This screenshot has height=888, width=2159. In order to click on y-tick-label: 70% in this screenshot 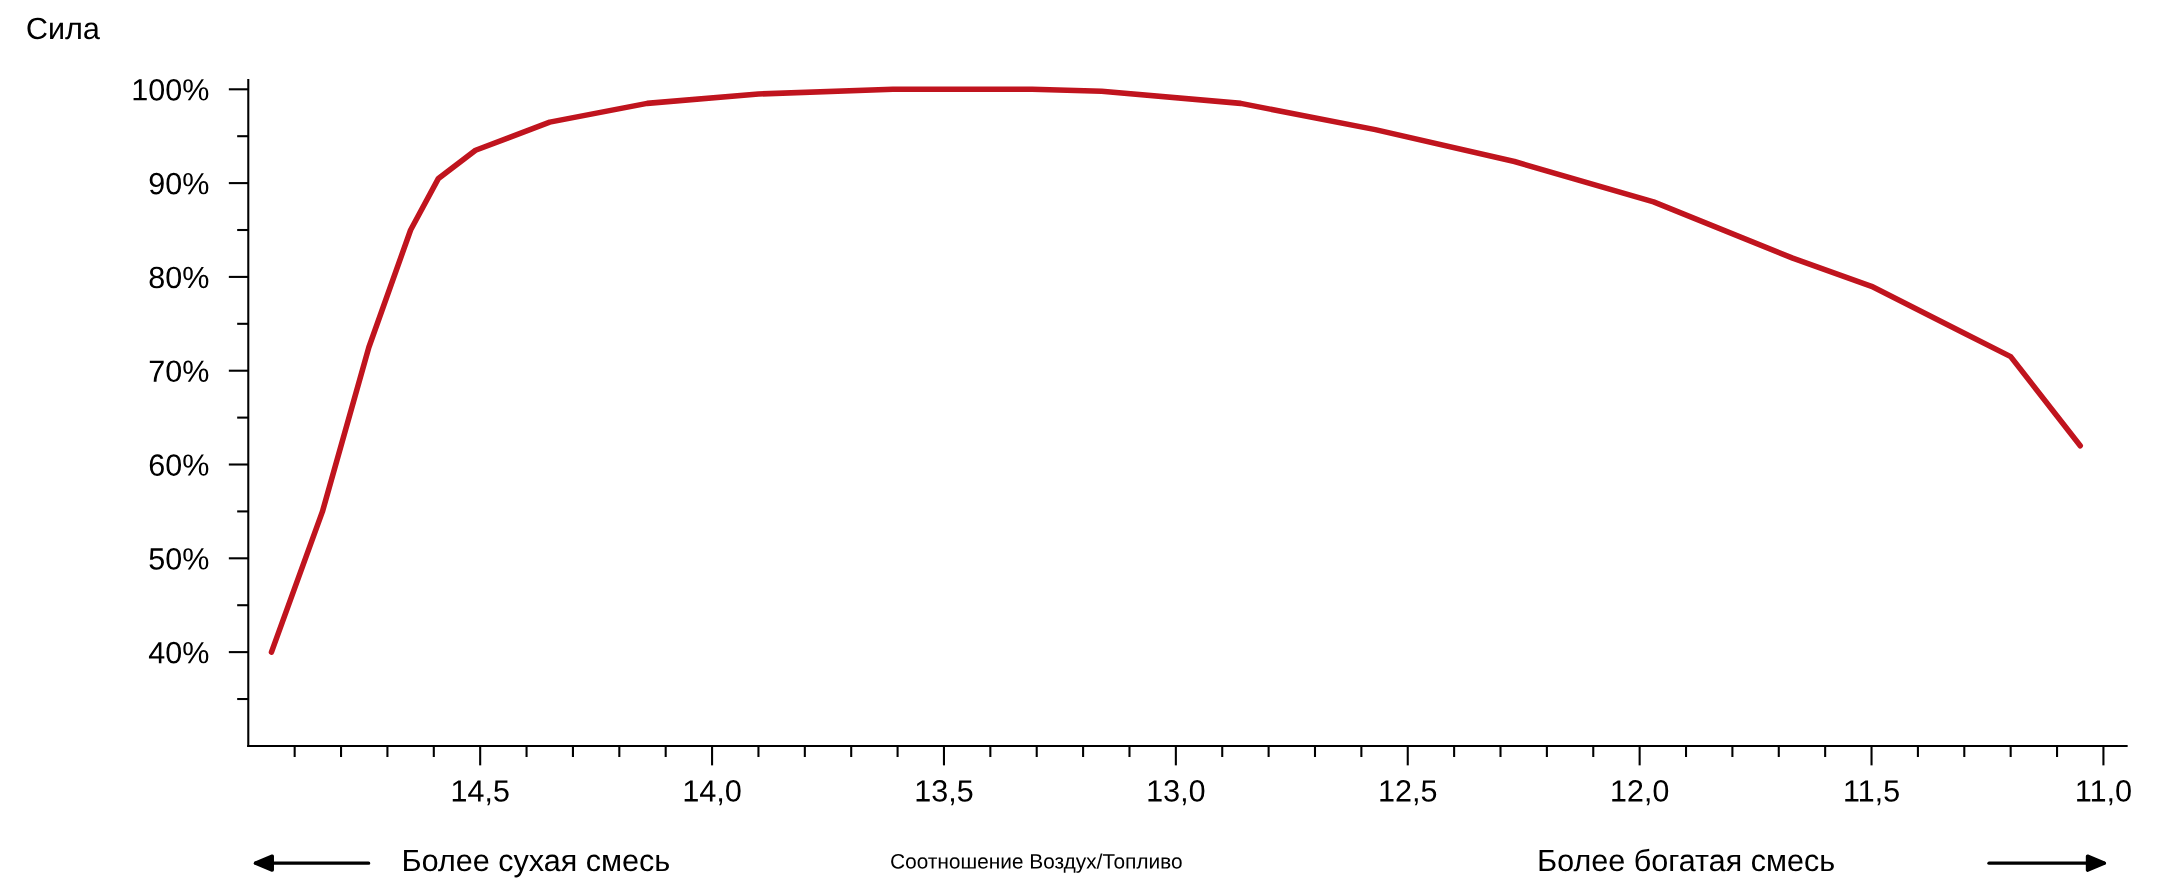, I will do `click(179, 371)`.